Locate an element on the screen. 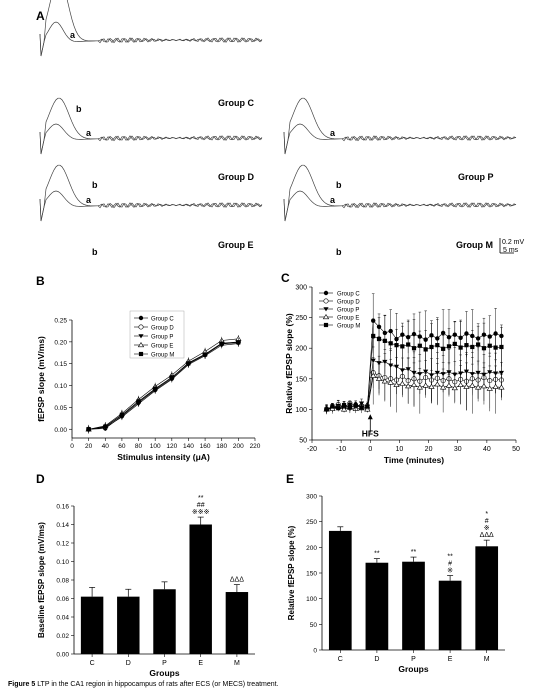  scale-bar-y-label: 0.2 mV is located at coordinates (513, 242).